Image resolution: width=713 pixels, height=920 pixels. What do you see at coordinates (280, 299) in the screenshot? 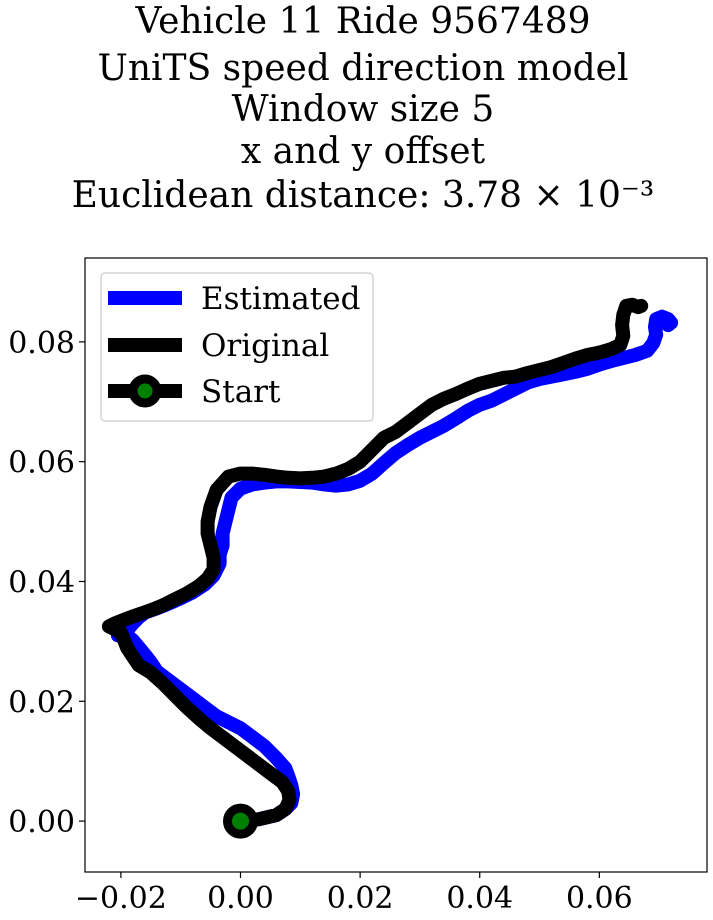
I see `legend-label-estimated: Estimated` at bounding box center [280, 299].